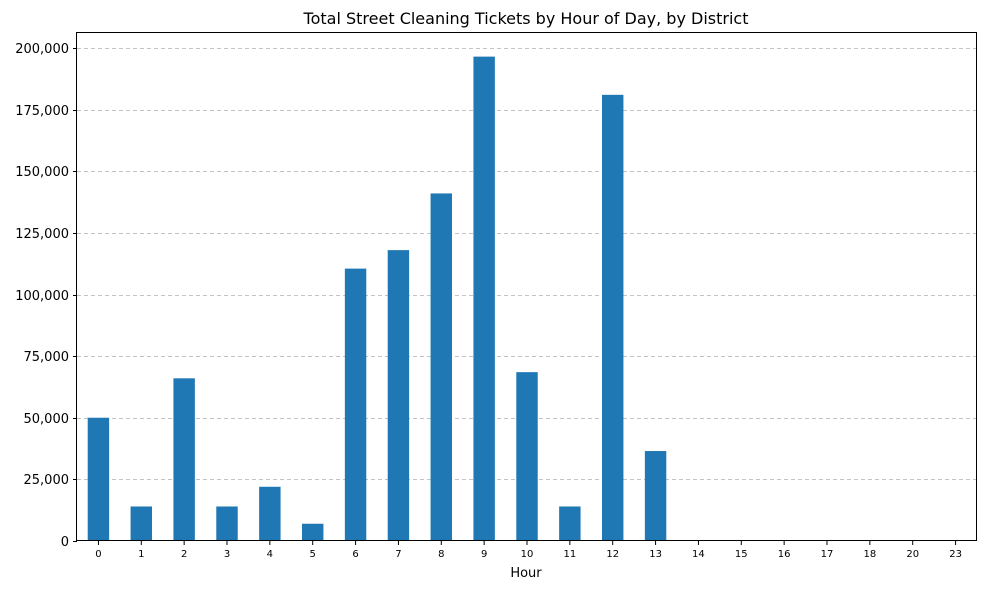 Image resolution: width=989 pixels, height=590 pixels. I want to click on x-tick-label: 5, so click(313, 554).